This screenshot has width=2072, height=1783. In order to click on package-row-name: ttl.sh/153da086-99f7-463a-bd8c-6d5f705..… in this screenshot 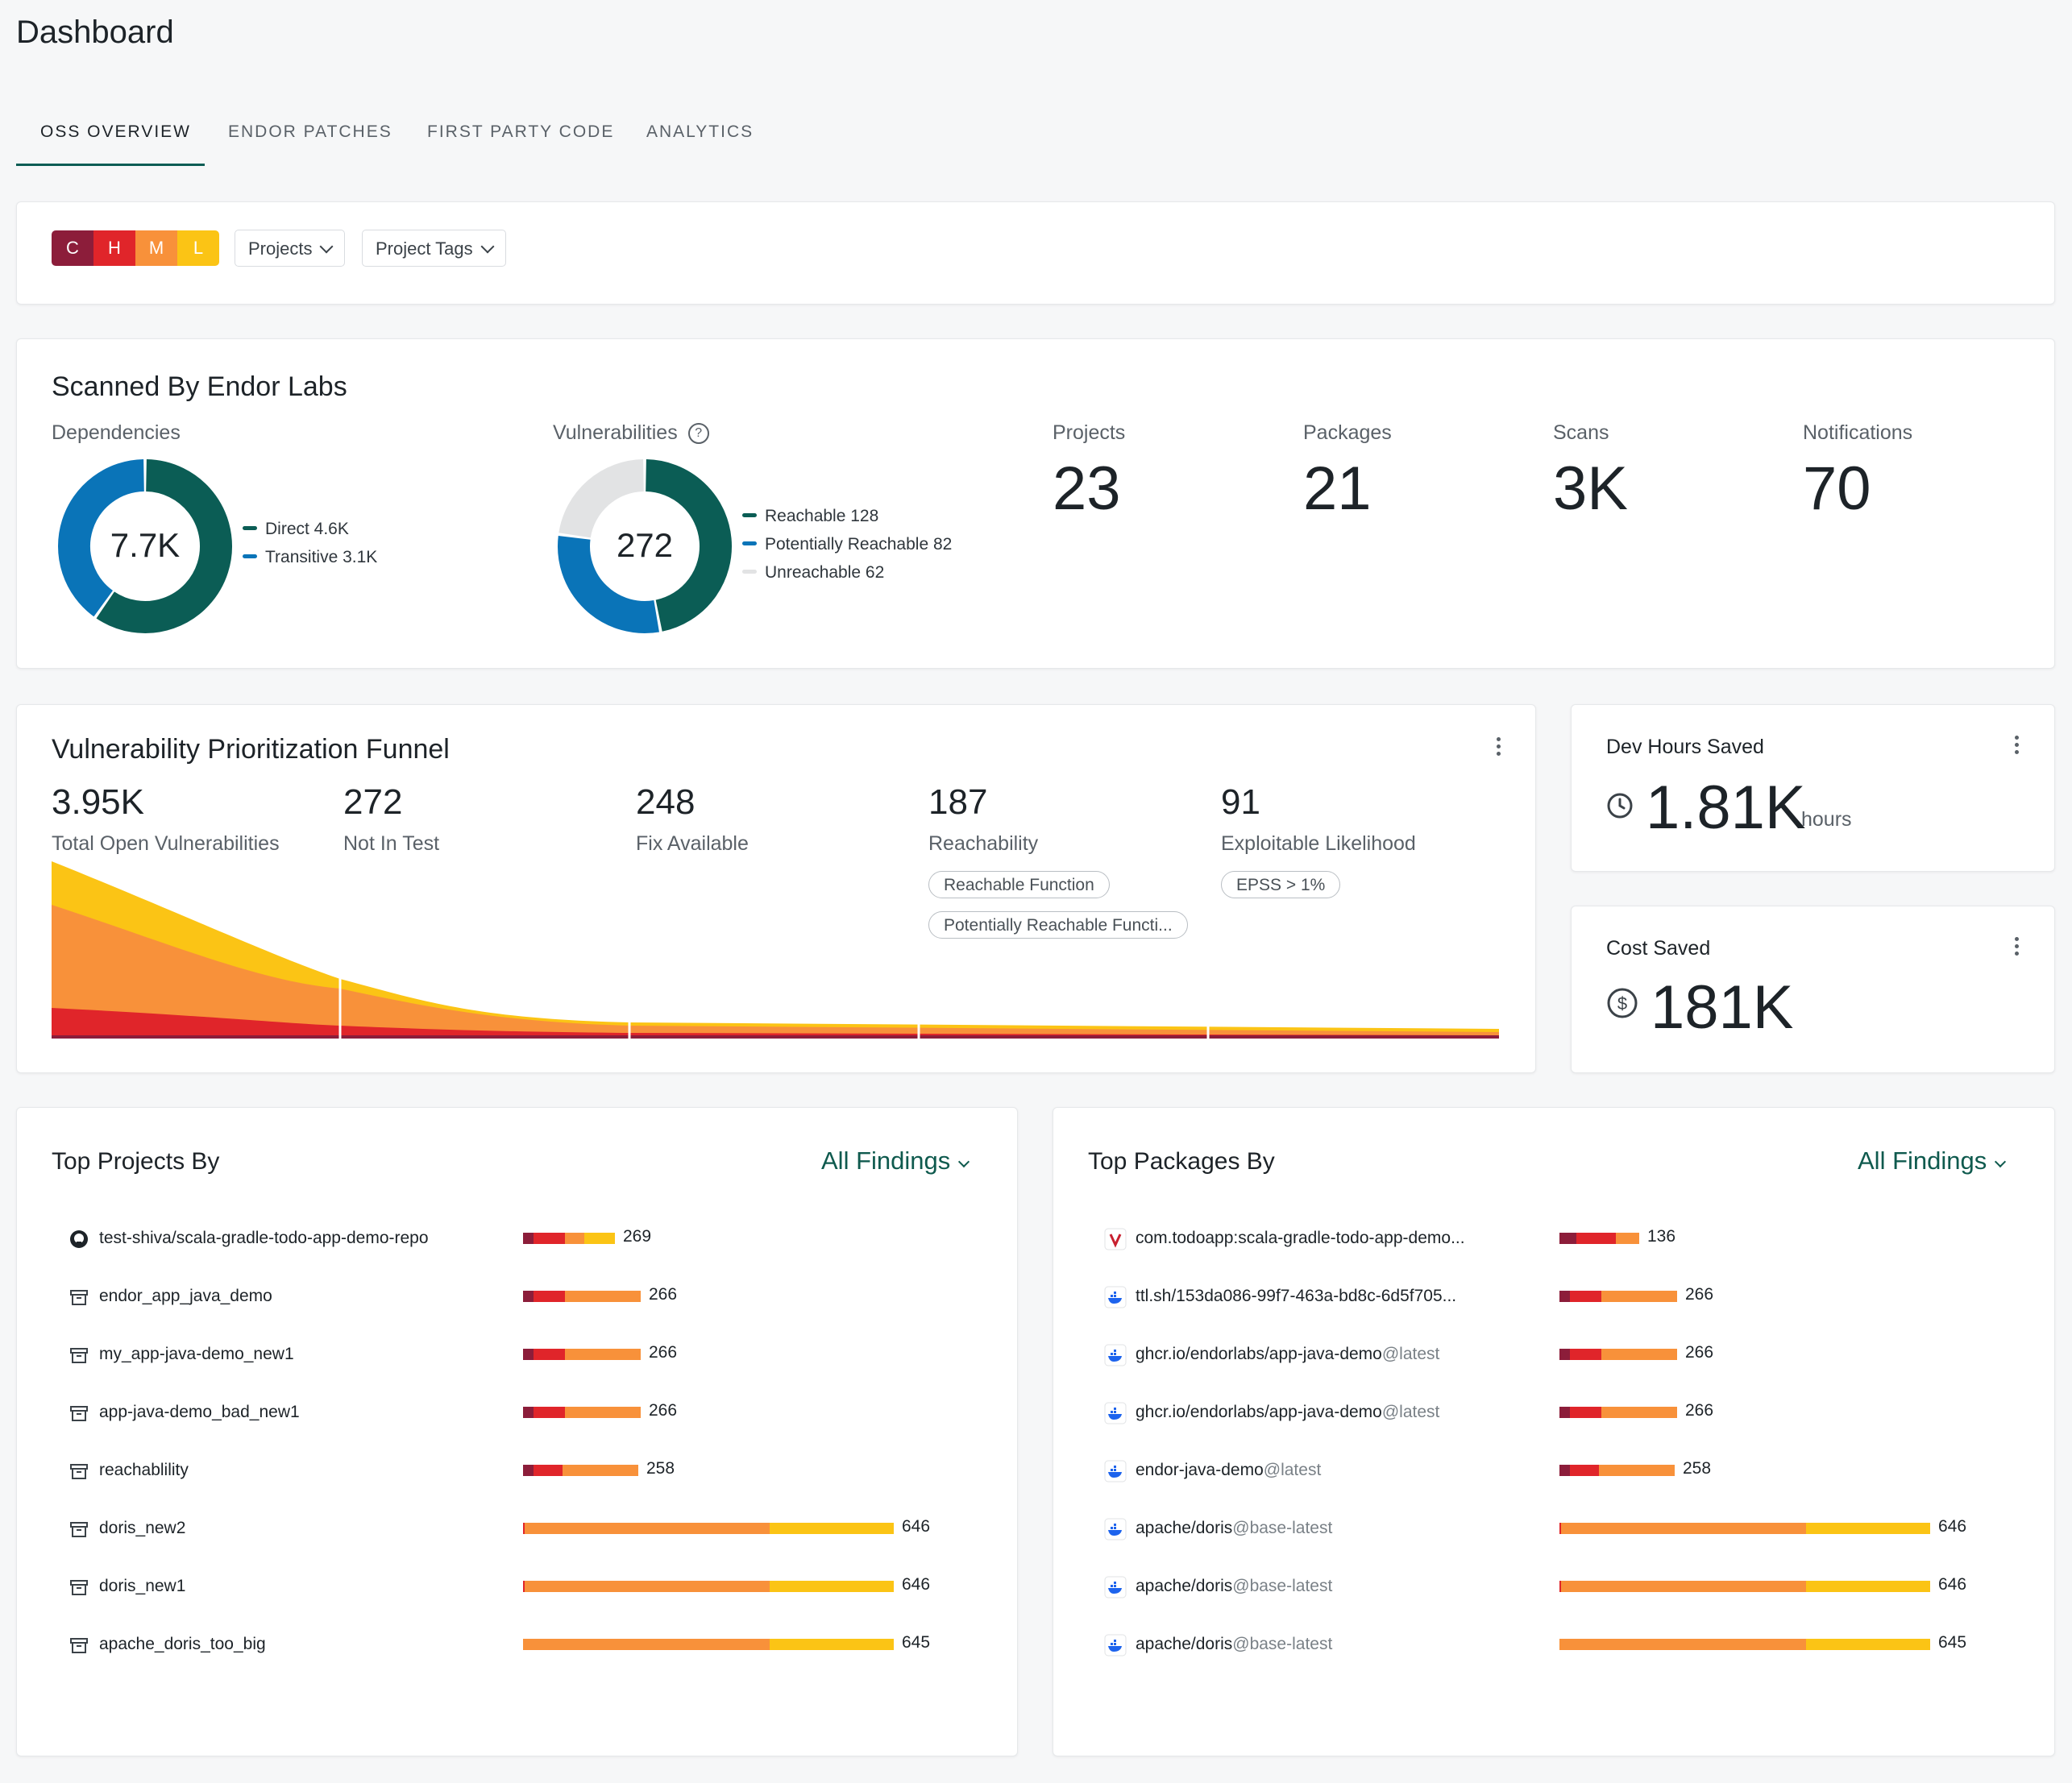, I will do `click(1296, 1296)`.